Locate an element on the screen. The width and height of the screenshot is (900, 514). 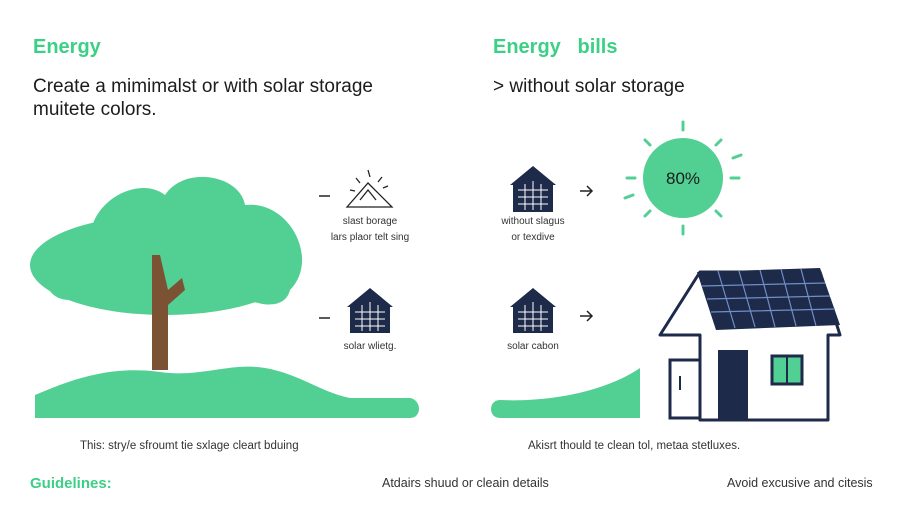
ground is located at coordinates (565, 393).